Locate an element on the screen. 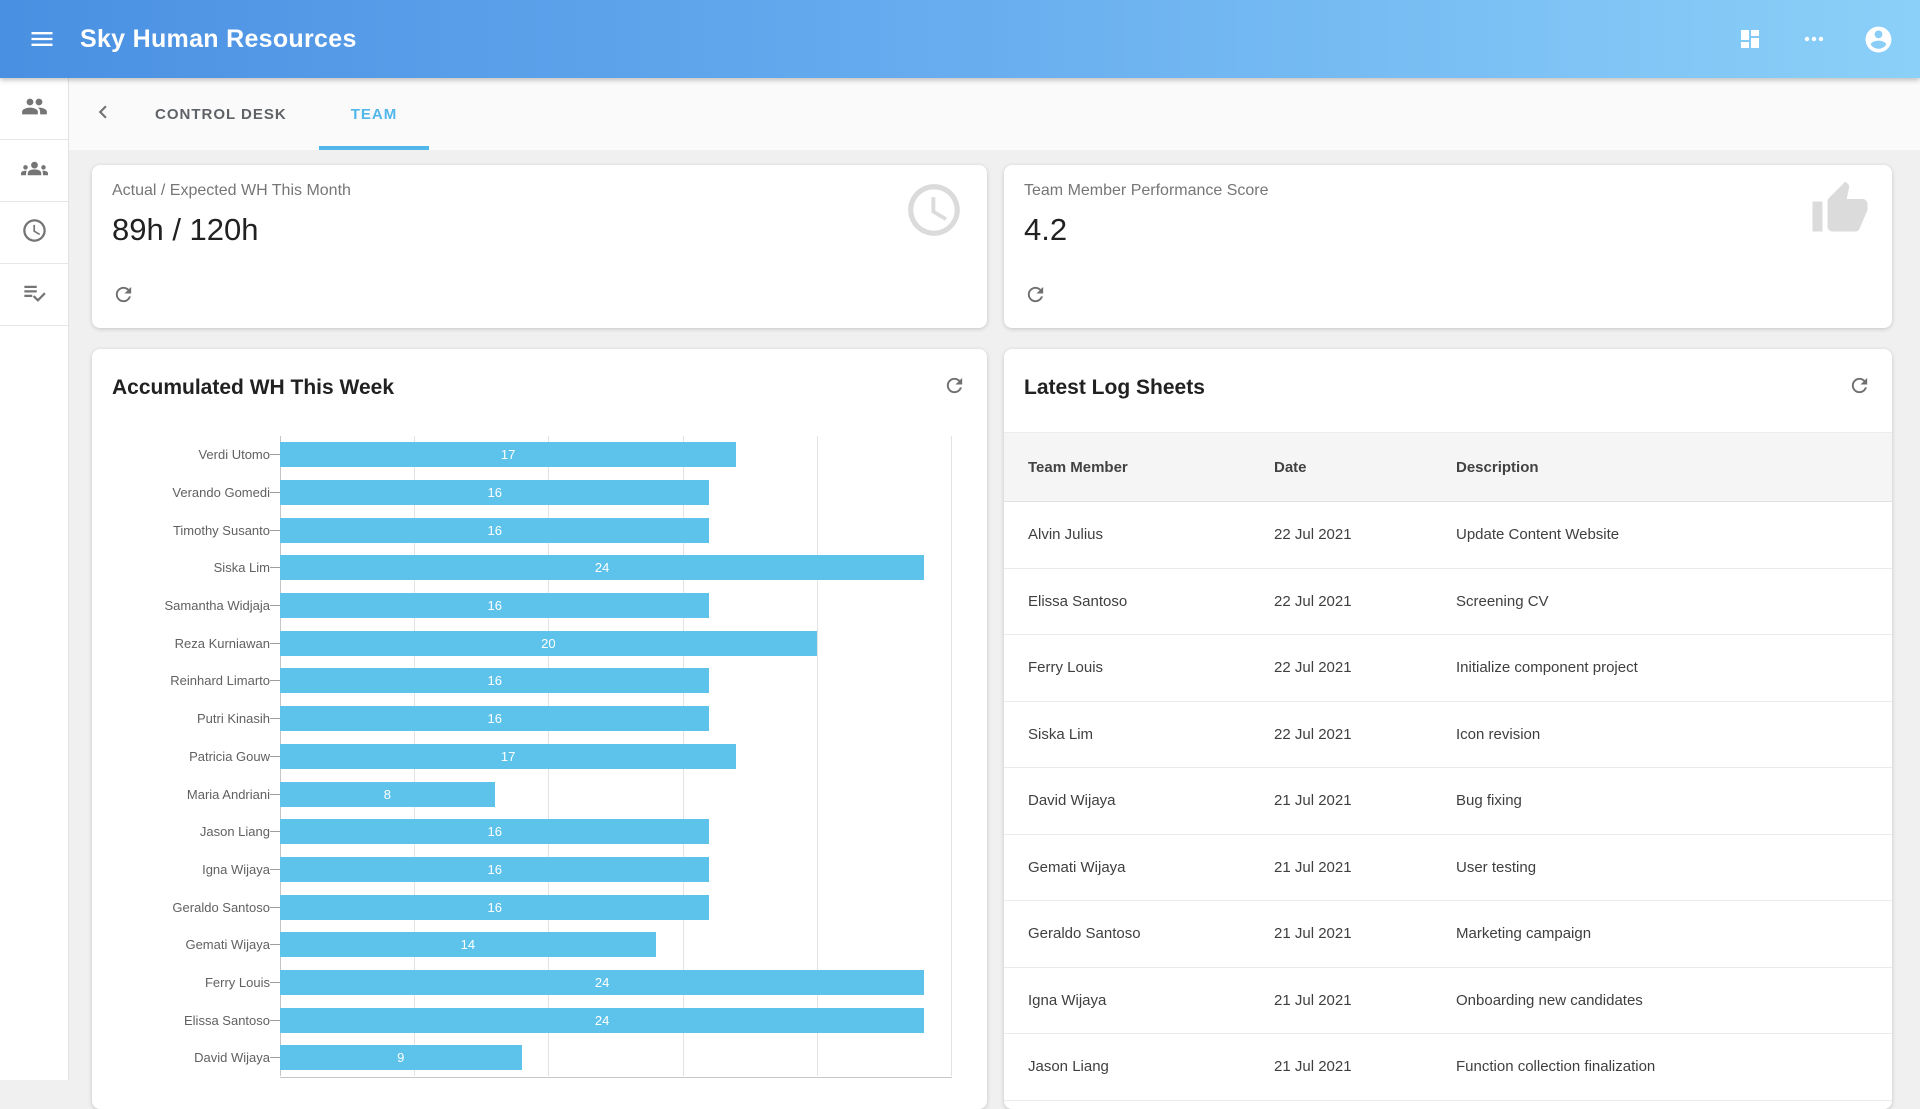 The image size is (1920, 1109). chart-bar-value: 9 is located at coordinates (400, 1057).